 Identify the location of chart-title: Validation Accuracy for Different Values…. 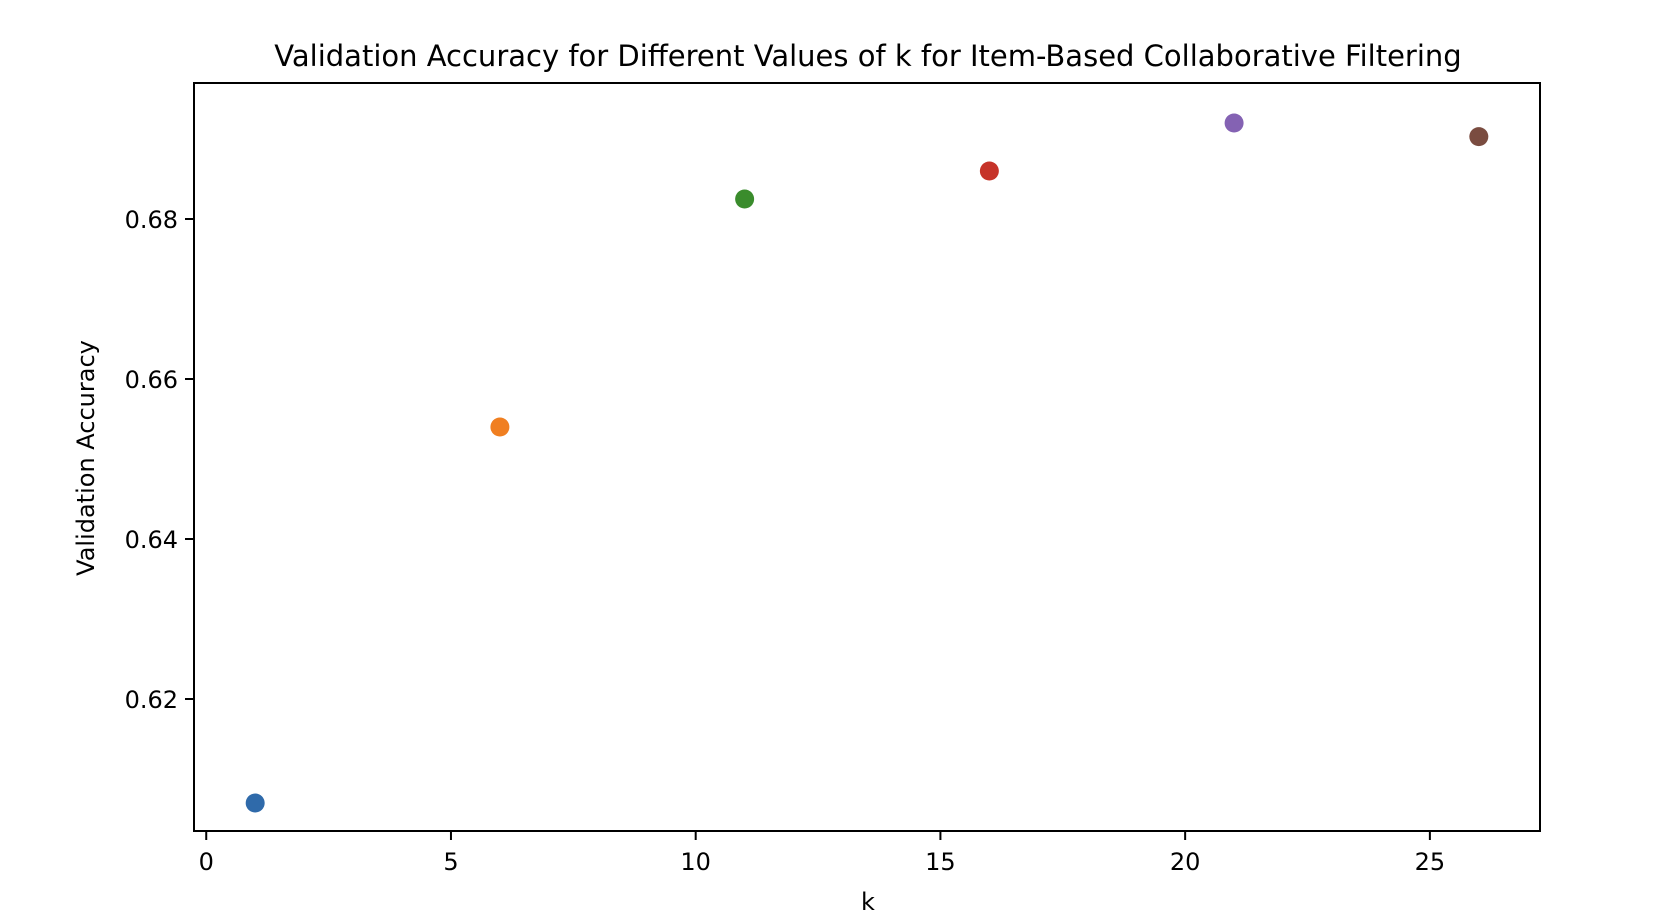
(867, 56).